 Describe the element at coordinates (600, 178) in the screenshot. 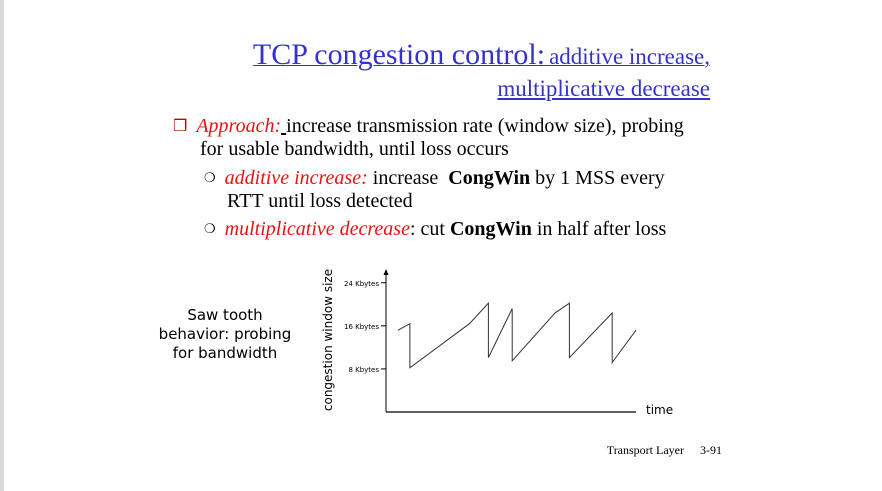

I see `additive-increase-text-b: by 1 MSS every` at that location.